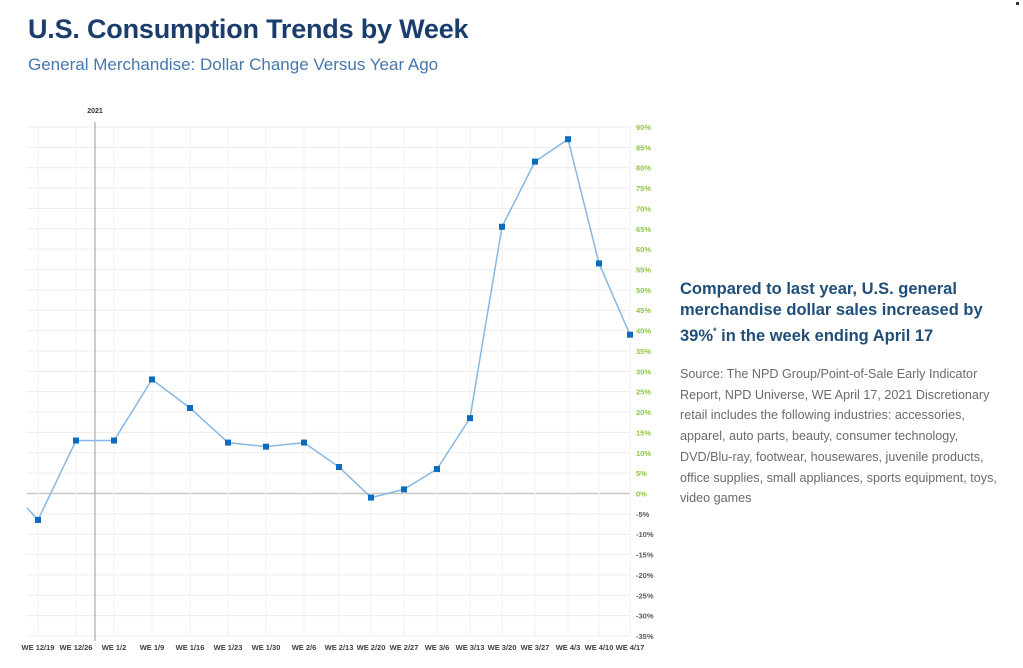  What do you see at coordinates (643, 290) in the screenshot?
I see `y-tick-label: 50%` at bounding box center [643, 290].